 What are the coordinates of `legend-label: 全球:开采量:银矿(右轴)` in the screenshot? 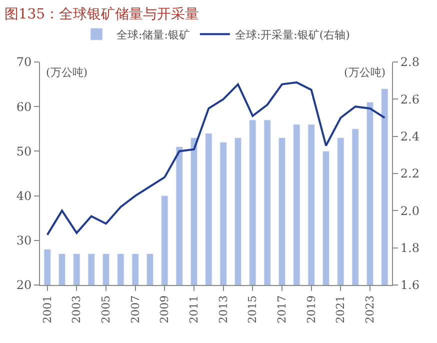 It's located at (292, 35).